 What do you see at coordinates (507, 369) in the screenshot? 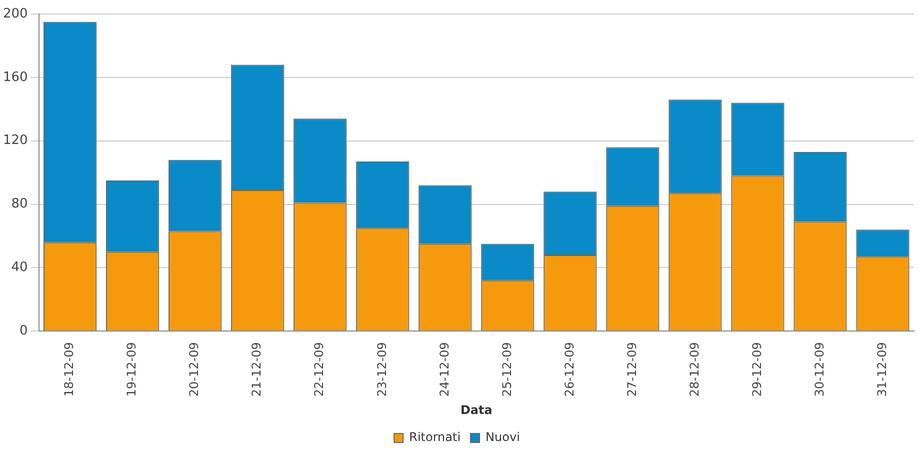
I see `x-tick-label: 25-12-09` at bounding box center [507, 369].